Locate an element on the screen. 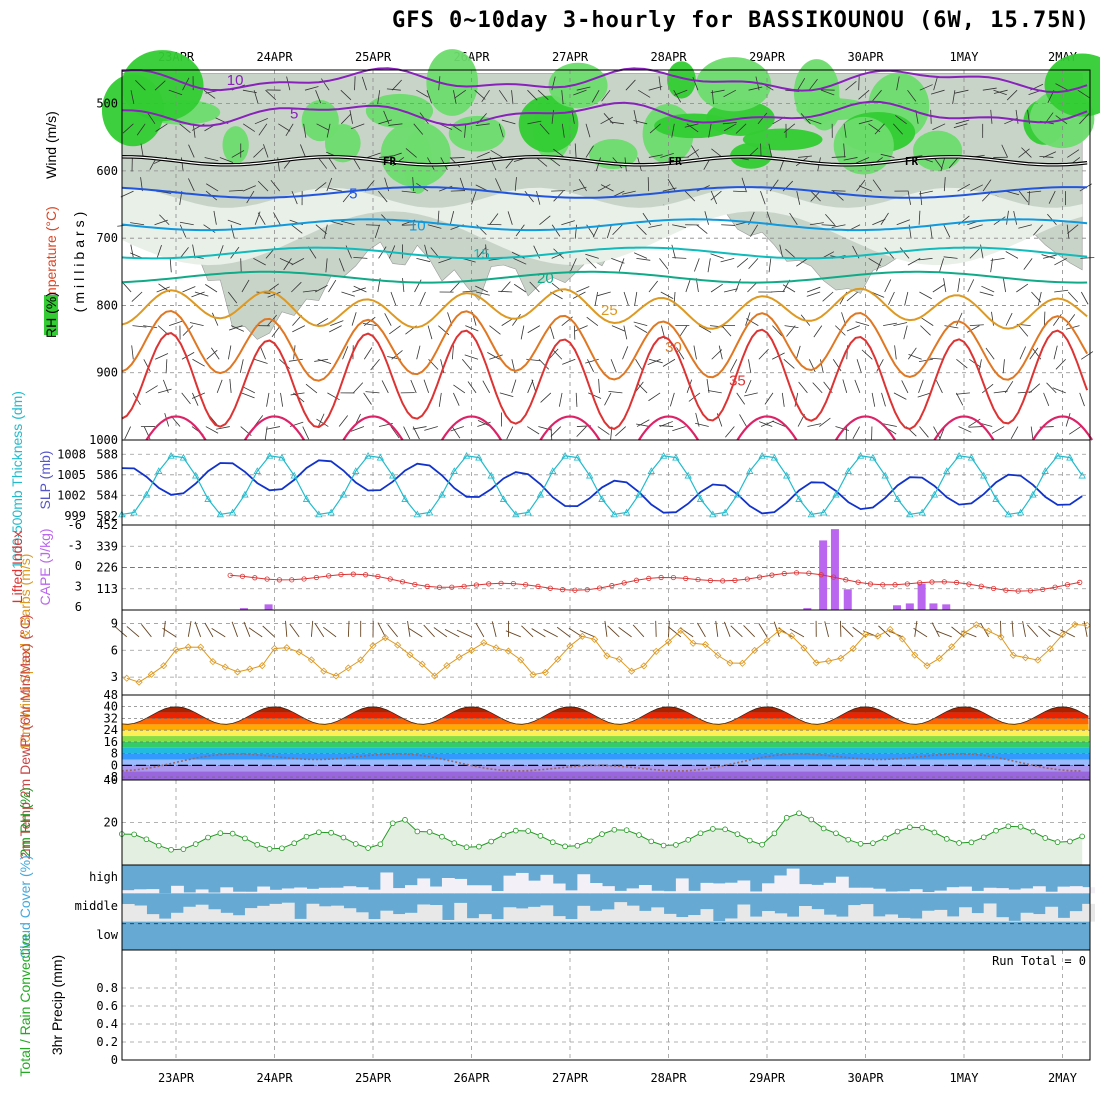 The height and width of the screenshot is (1100, 1100). thickness-axis-label-line: 1000-500mb Thickness (dm) is located at coordinates (17, 480).